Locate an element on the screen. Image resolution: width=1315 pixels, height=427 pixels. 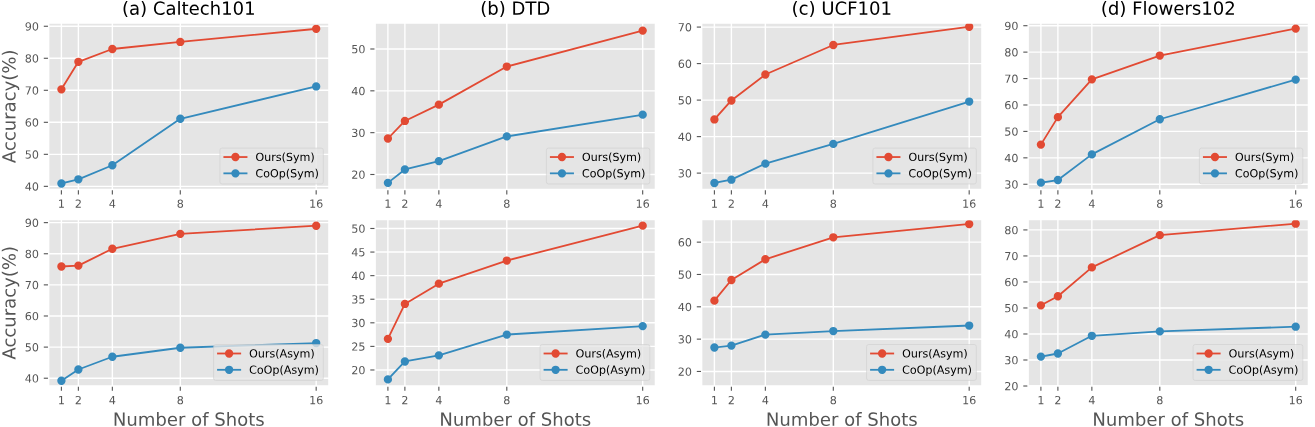
legend-label: Ours(Sym) is located at coordinates (1264, 158).